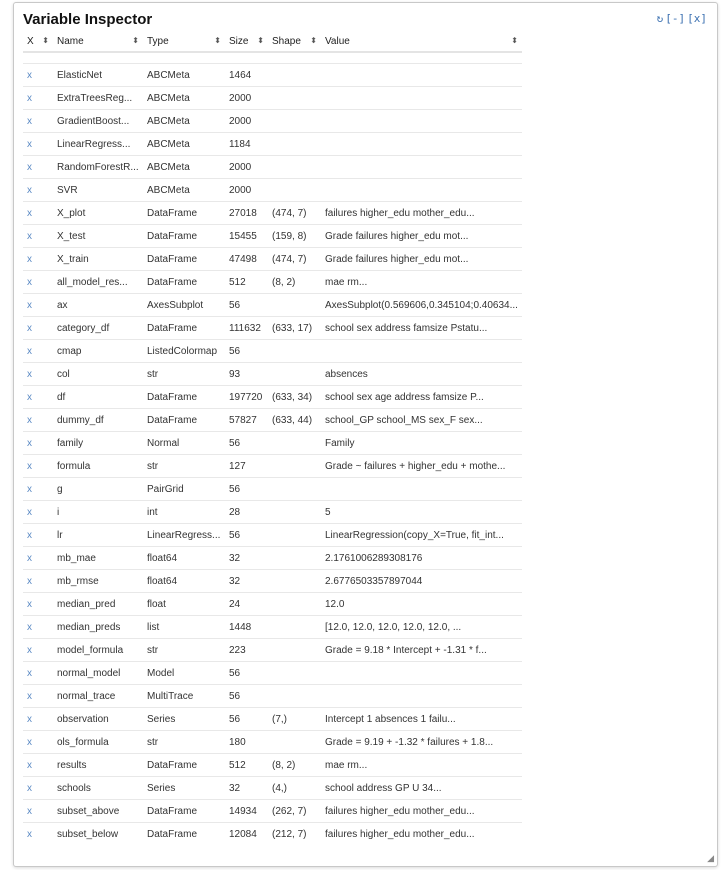 This screenshot has width=724, height=870. I want to click on cell-name: df, so click(98, 397).